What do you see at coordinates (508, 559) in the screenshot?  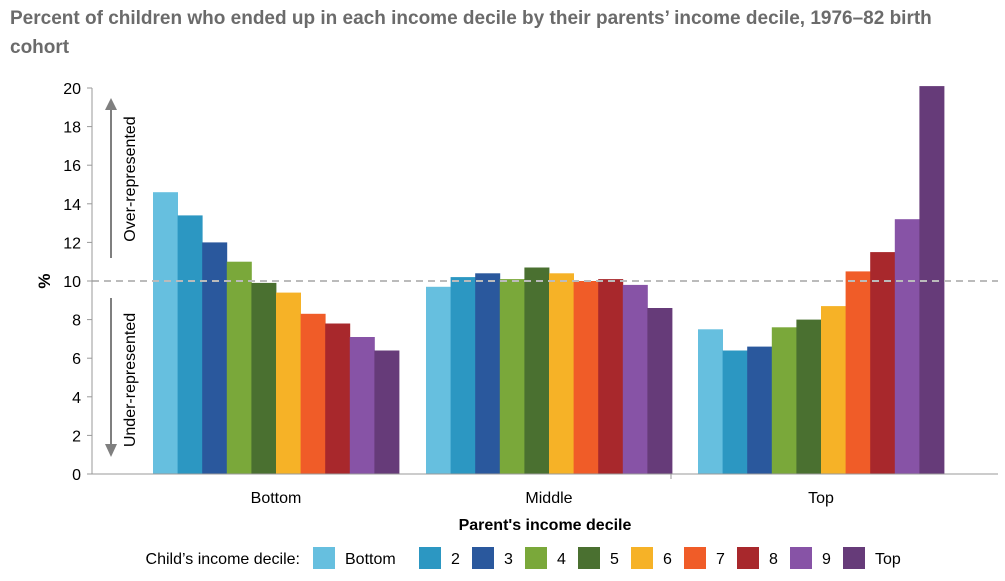 I see `legend-label-3: 3` at bounding box center [508, 559].